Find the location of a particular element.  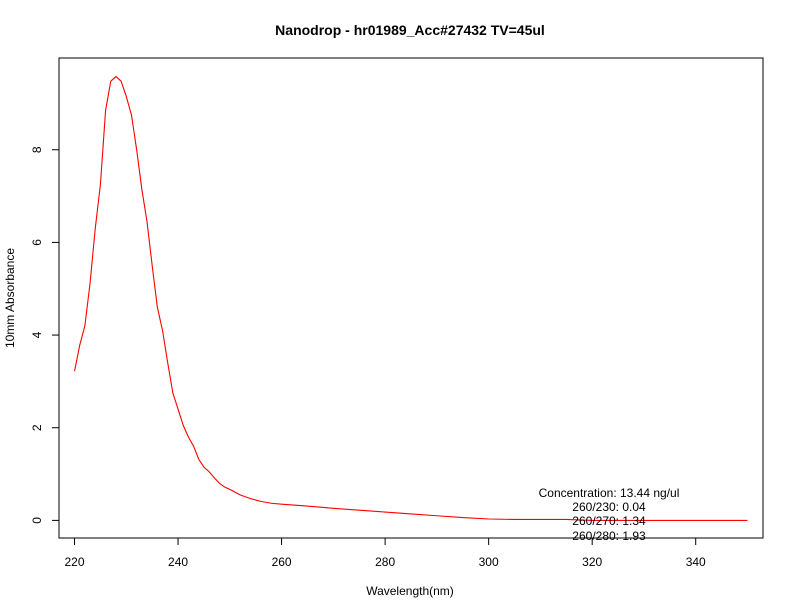

y-tick-label: 6 is located at coordinates (37, 242).